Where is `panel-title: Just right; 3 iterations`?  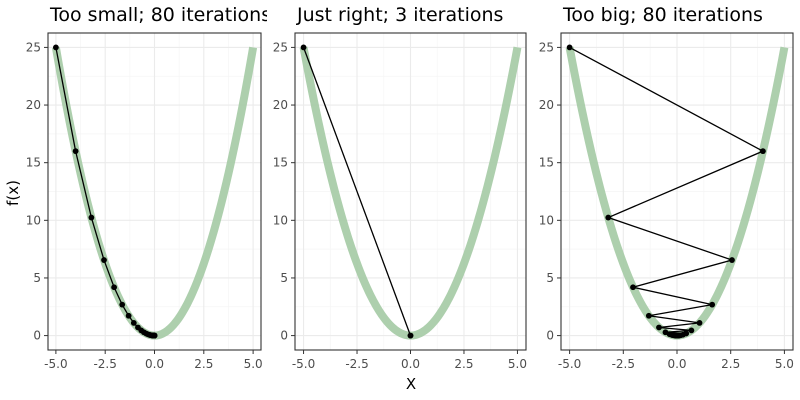 panel-title: Just right; 3 iterations is located at coordinates (399, 15).